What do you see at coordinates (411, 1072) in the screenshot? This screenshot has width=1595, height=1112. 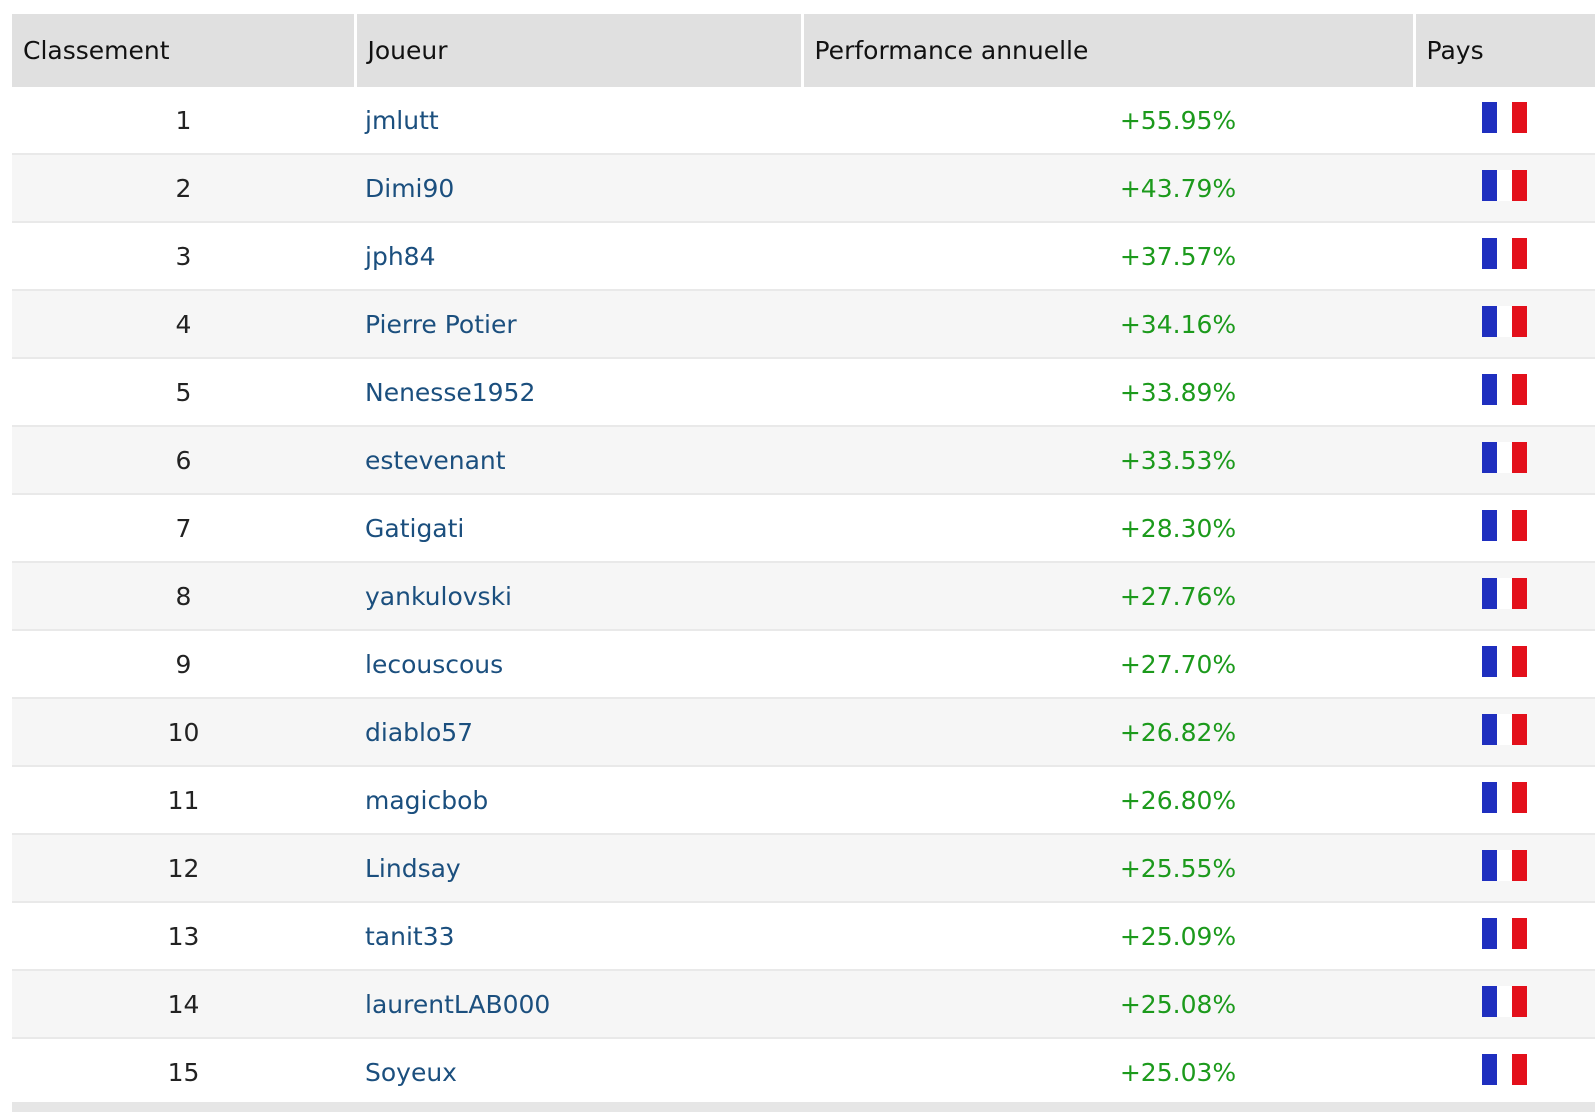 I see `player-link: Soyeux` at bounding box center [411, 1072].